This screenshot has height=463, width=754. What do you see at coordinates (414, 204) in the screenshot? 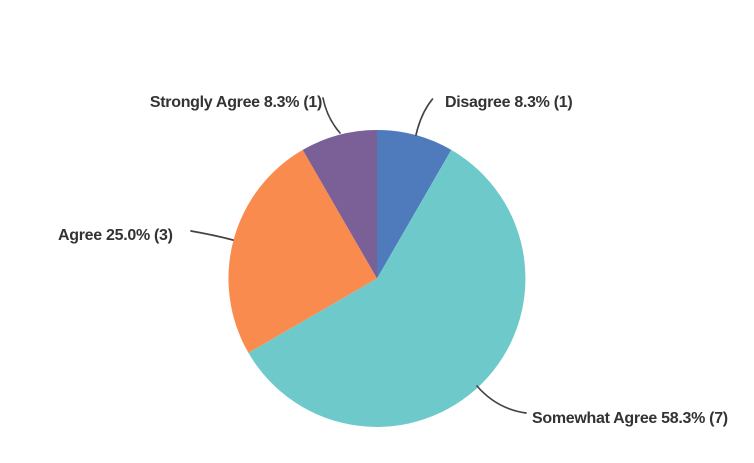
I see `pie-slice-disagree` at bounding box center [414, 204].